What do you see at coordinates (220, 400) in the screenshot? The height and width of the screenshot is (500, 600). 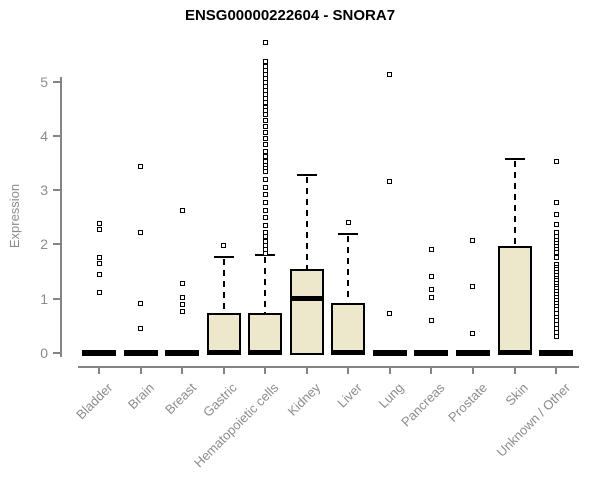 I see `x-tick-label-gastric: Gastric` at bounding box center [220, 400].